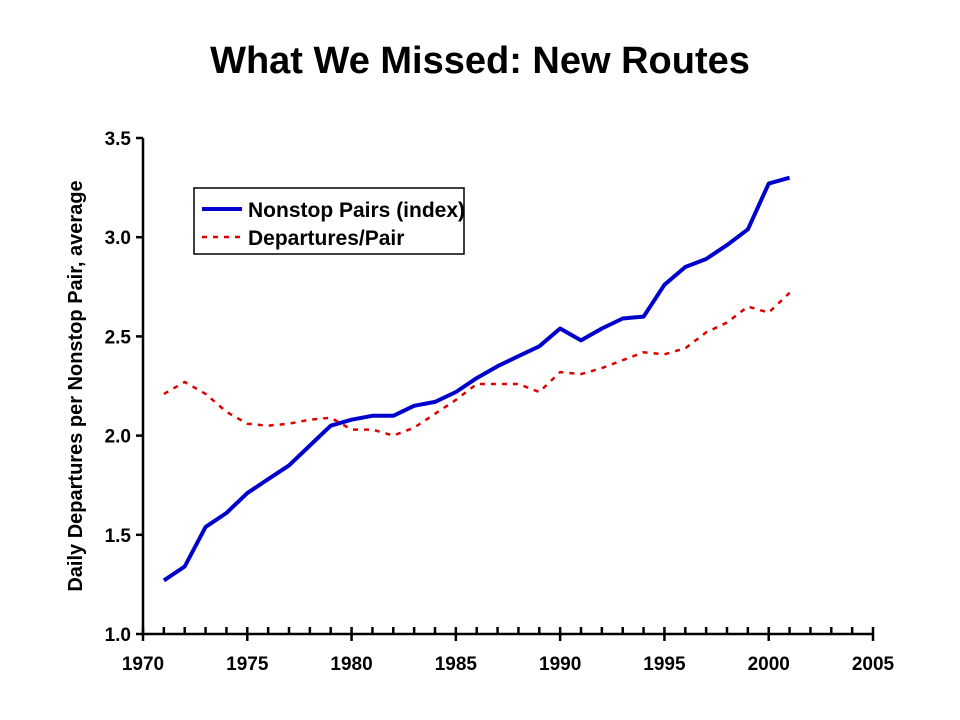  I want to click on y-tick-label: 1.0, so click(118, 635).